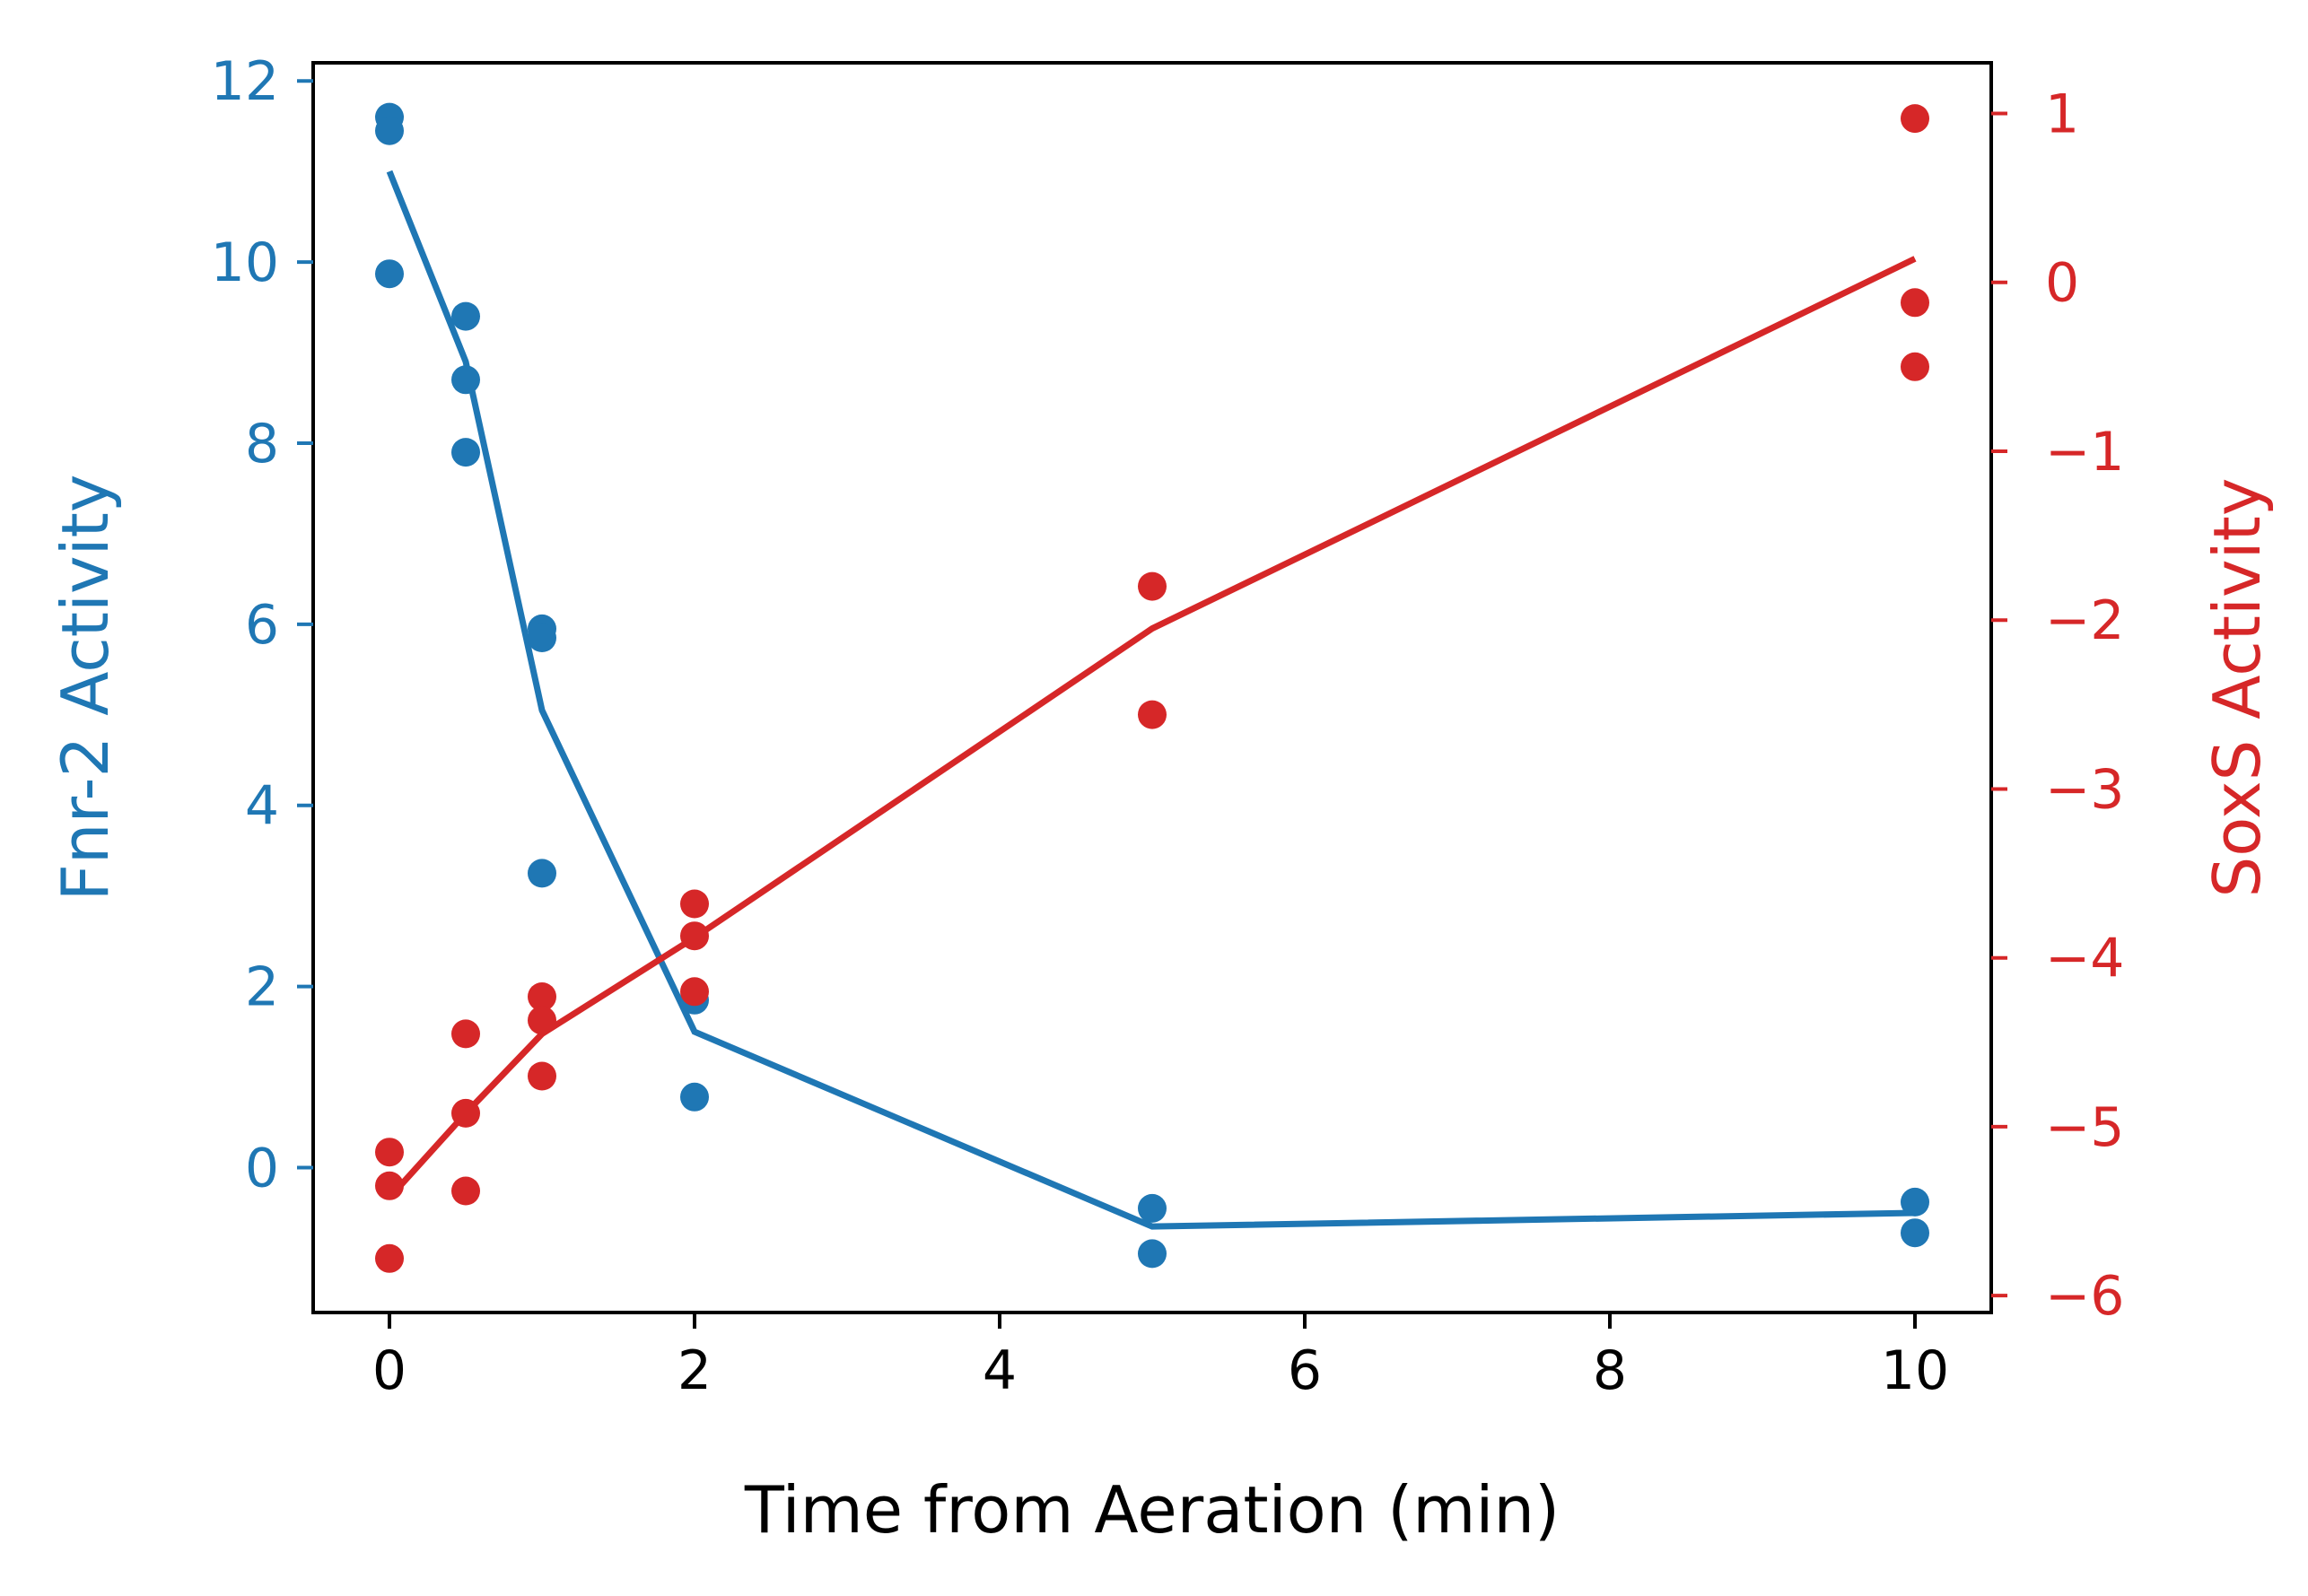 This screenshot has height=1596, width=2308. Describe the element at coordinates (1610, 1370) in the screenshot. I see `x-tick-label: 8` at that location.